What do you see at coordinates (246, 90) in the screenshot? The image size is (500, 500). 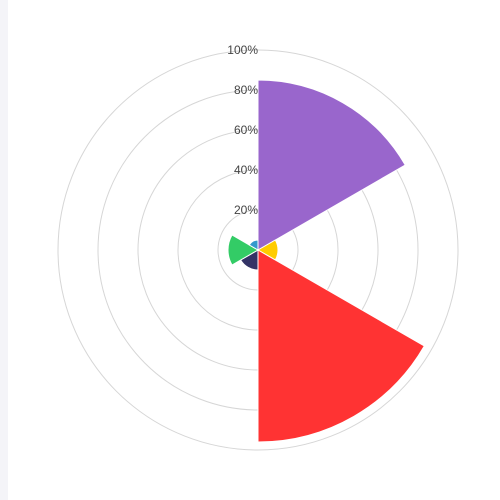 I see `radial-tick-label: 80%` at bounding box center [246, 90].